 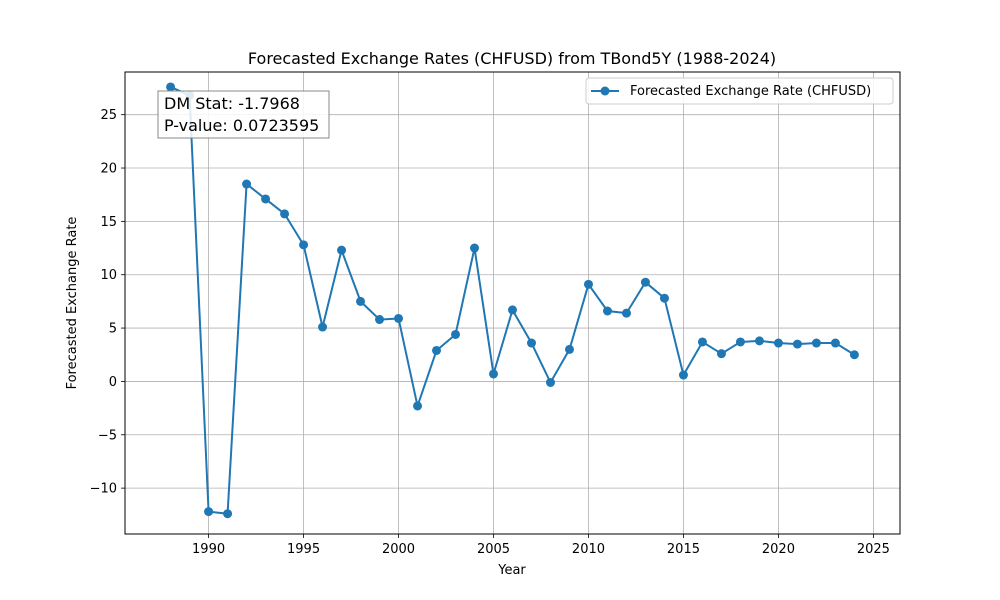 What do you see at coordinates (605, 91) in the screenshot?
I see `legend-marker-swatch` at bounding box center [605, 91].